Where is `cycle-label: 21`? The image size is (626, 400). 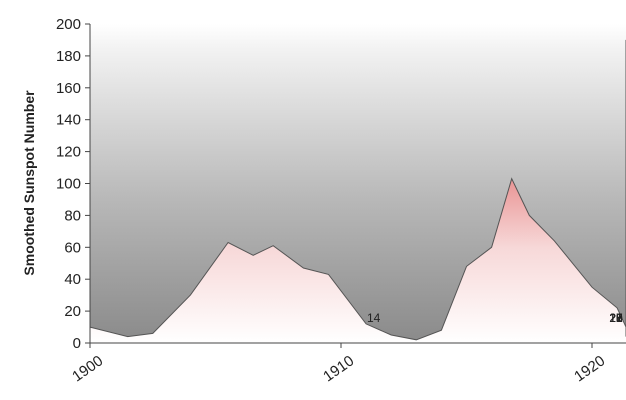
cycle-label: 21 is located at coordinates (616, 318).